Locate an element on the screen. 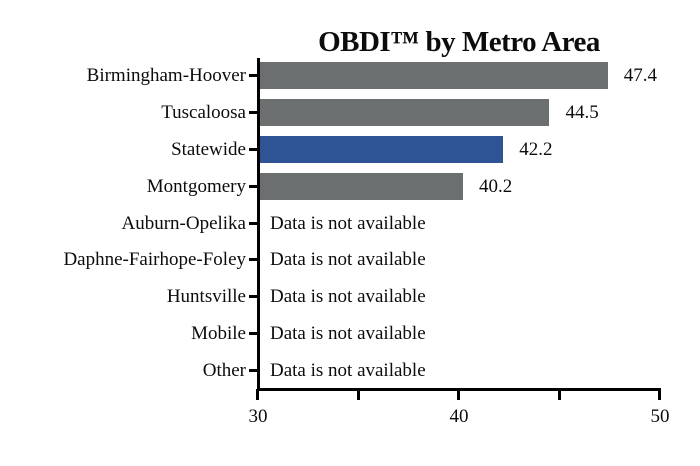 This screenshot has height=466, width=700. category-label: Mobile is located at coordinates (218, 333).